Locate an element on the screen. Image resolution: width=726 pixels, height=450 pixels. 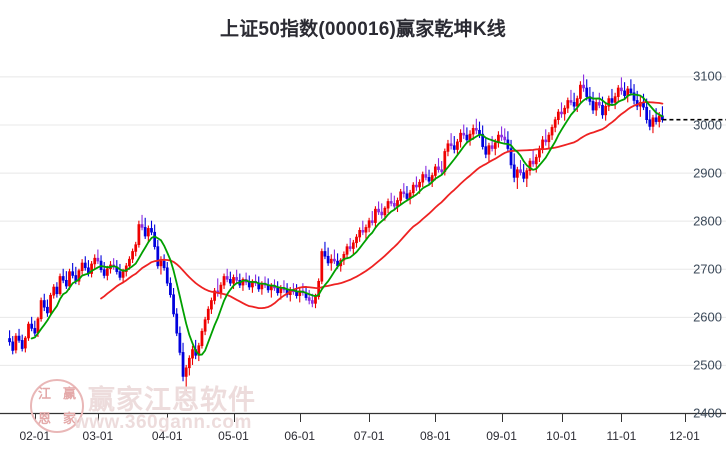
x-axis-tick-label: 05-01 is located at coordinates (233, 436).